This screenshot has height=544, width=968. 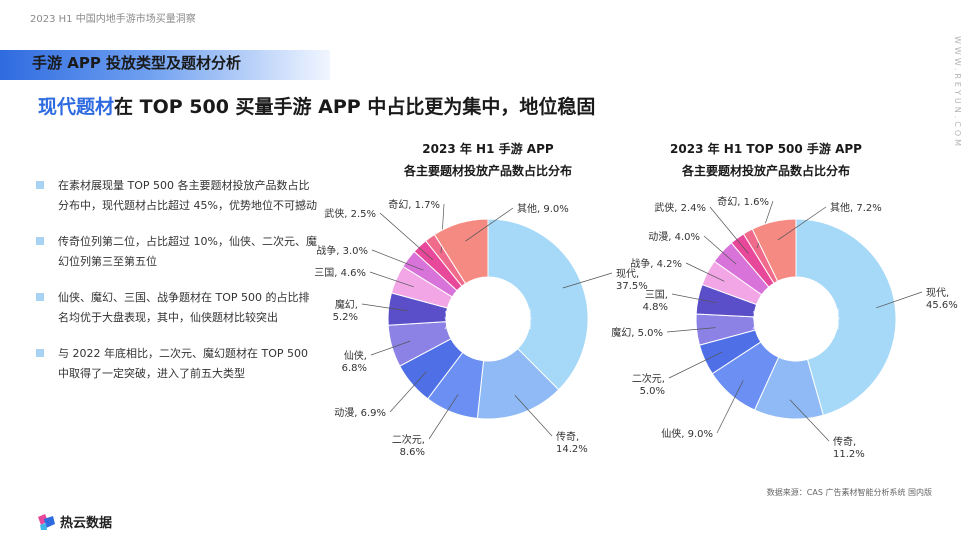 I want to click on chart-1-leader-动漫, so click(x=408, y=392).